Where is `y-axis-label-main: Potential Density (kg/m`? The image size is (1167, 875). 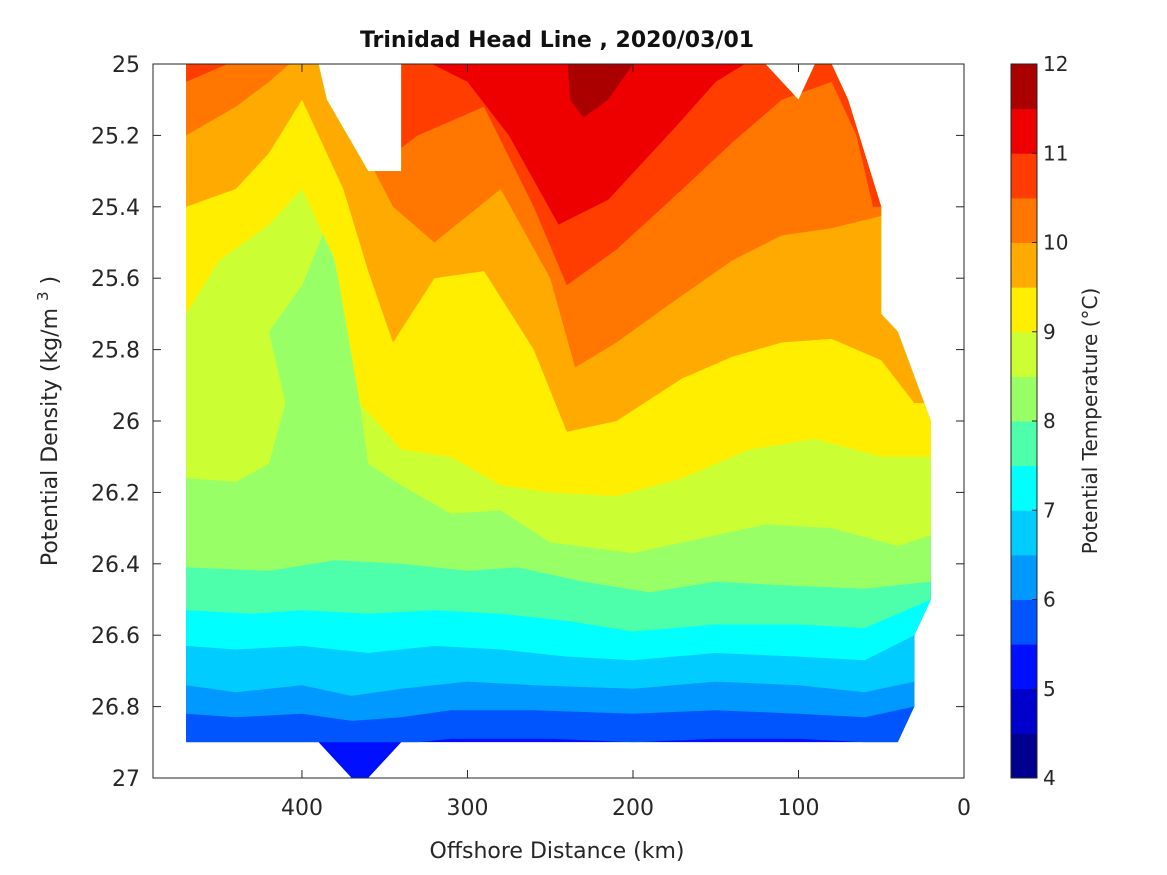
y-axis-label-main: Potential Density (kg/m is located at coordinates (50, 437).